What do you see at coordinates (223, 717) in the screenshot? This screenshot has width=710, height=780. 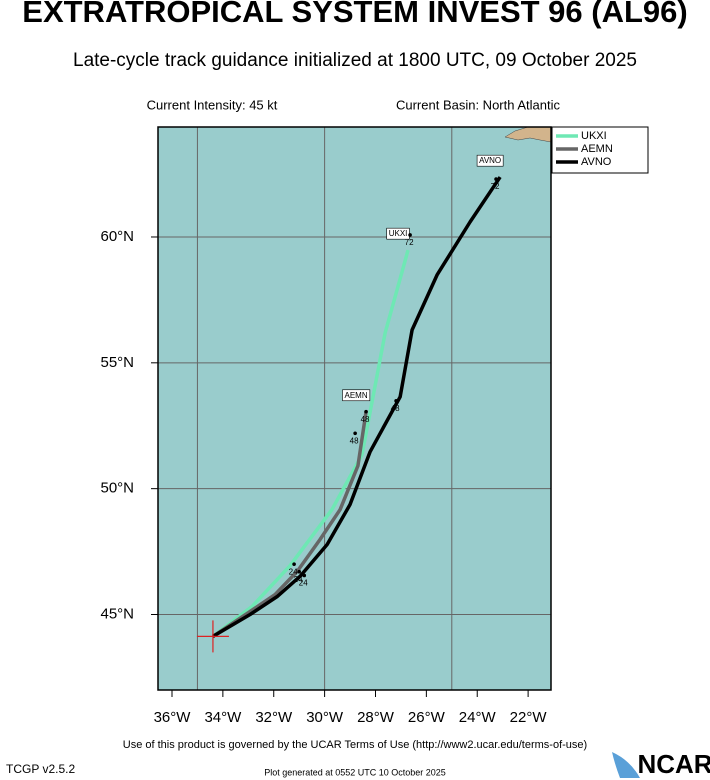 I see `x-tick-label: 34°W` at bounding box center [223, 717].